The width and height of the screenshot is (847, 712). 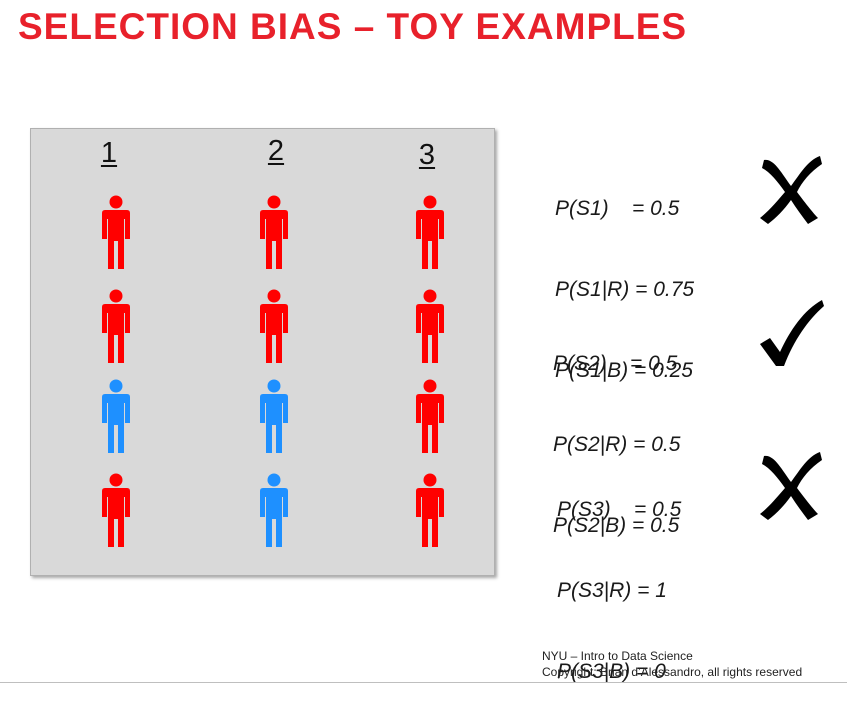 I want to click on stats-line: P(S3|R) = 1, so click(x=612, y=590).